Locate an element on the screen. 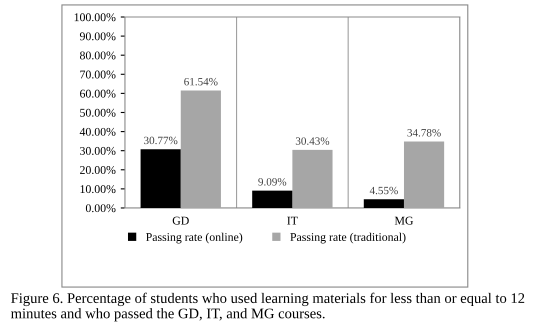  y-tick-label: 90.00% is located at coordinates (98, 36).